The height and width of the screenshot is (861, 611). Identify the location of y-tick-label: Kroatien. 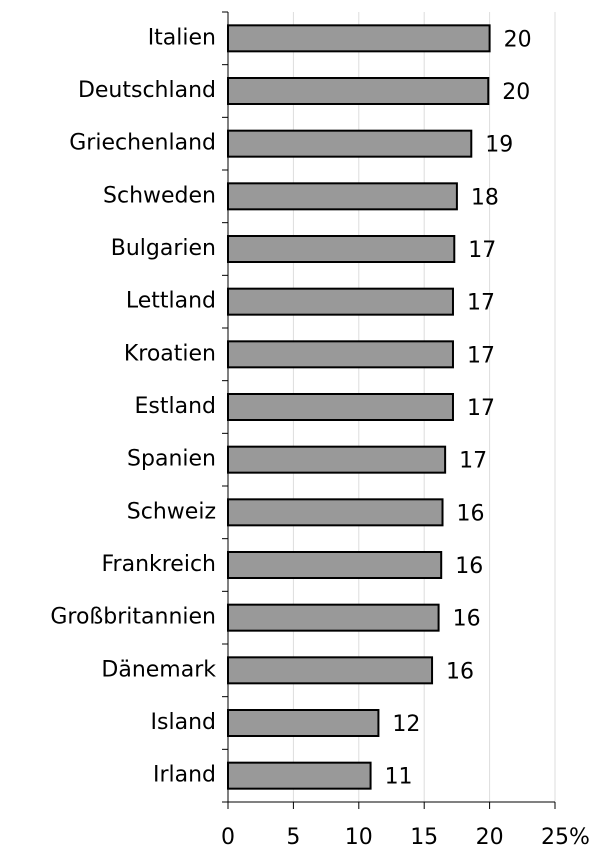
(170, 353).